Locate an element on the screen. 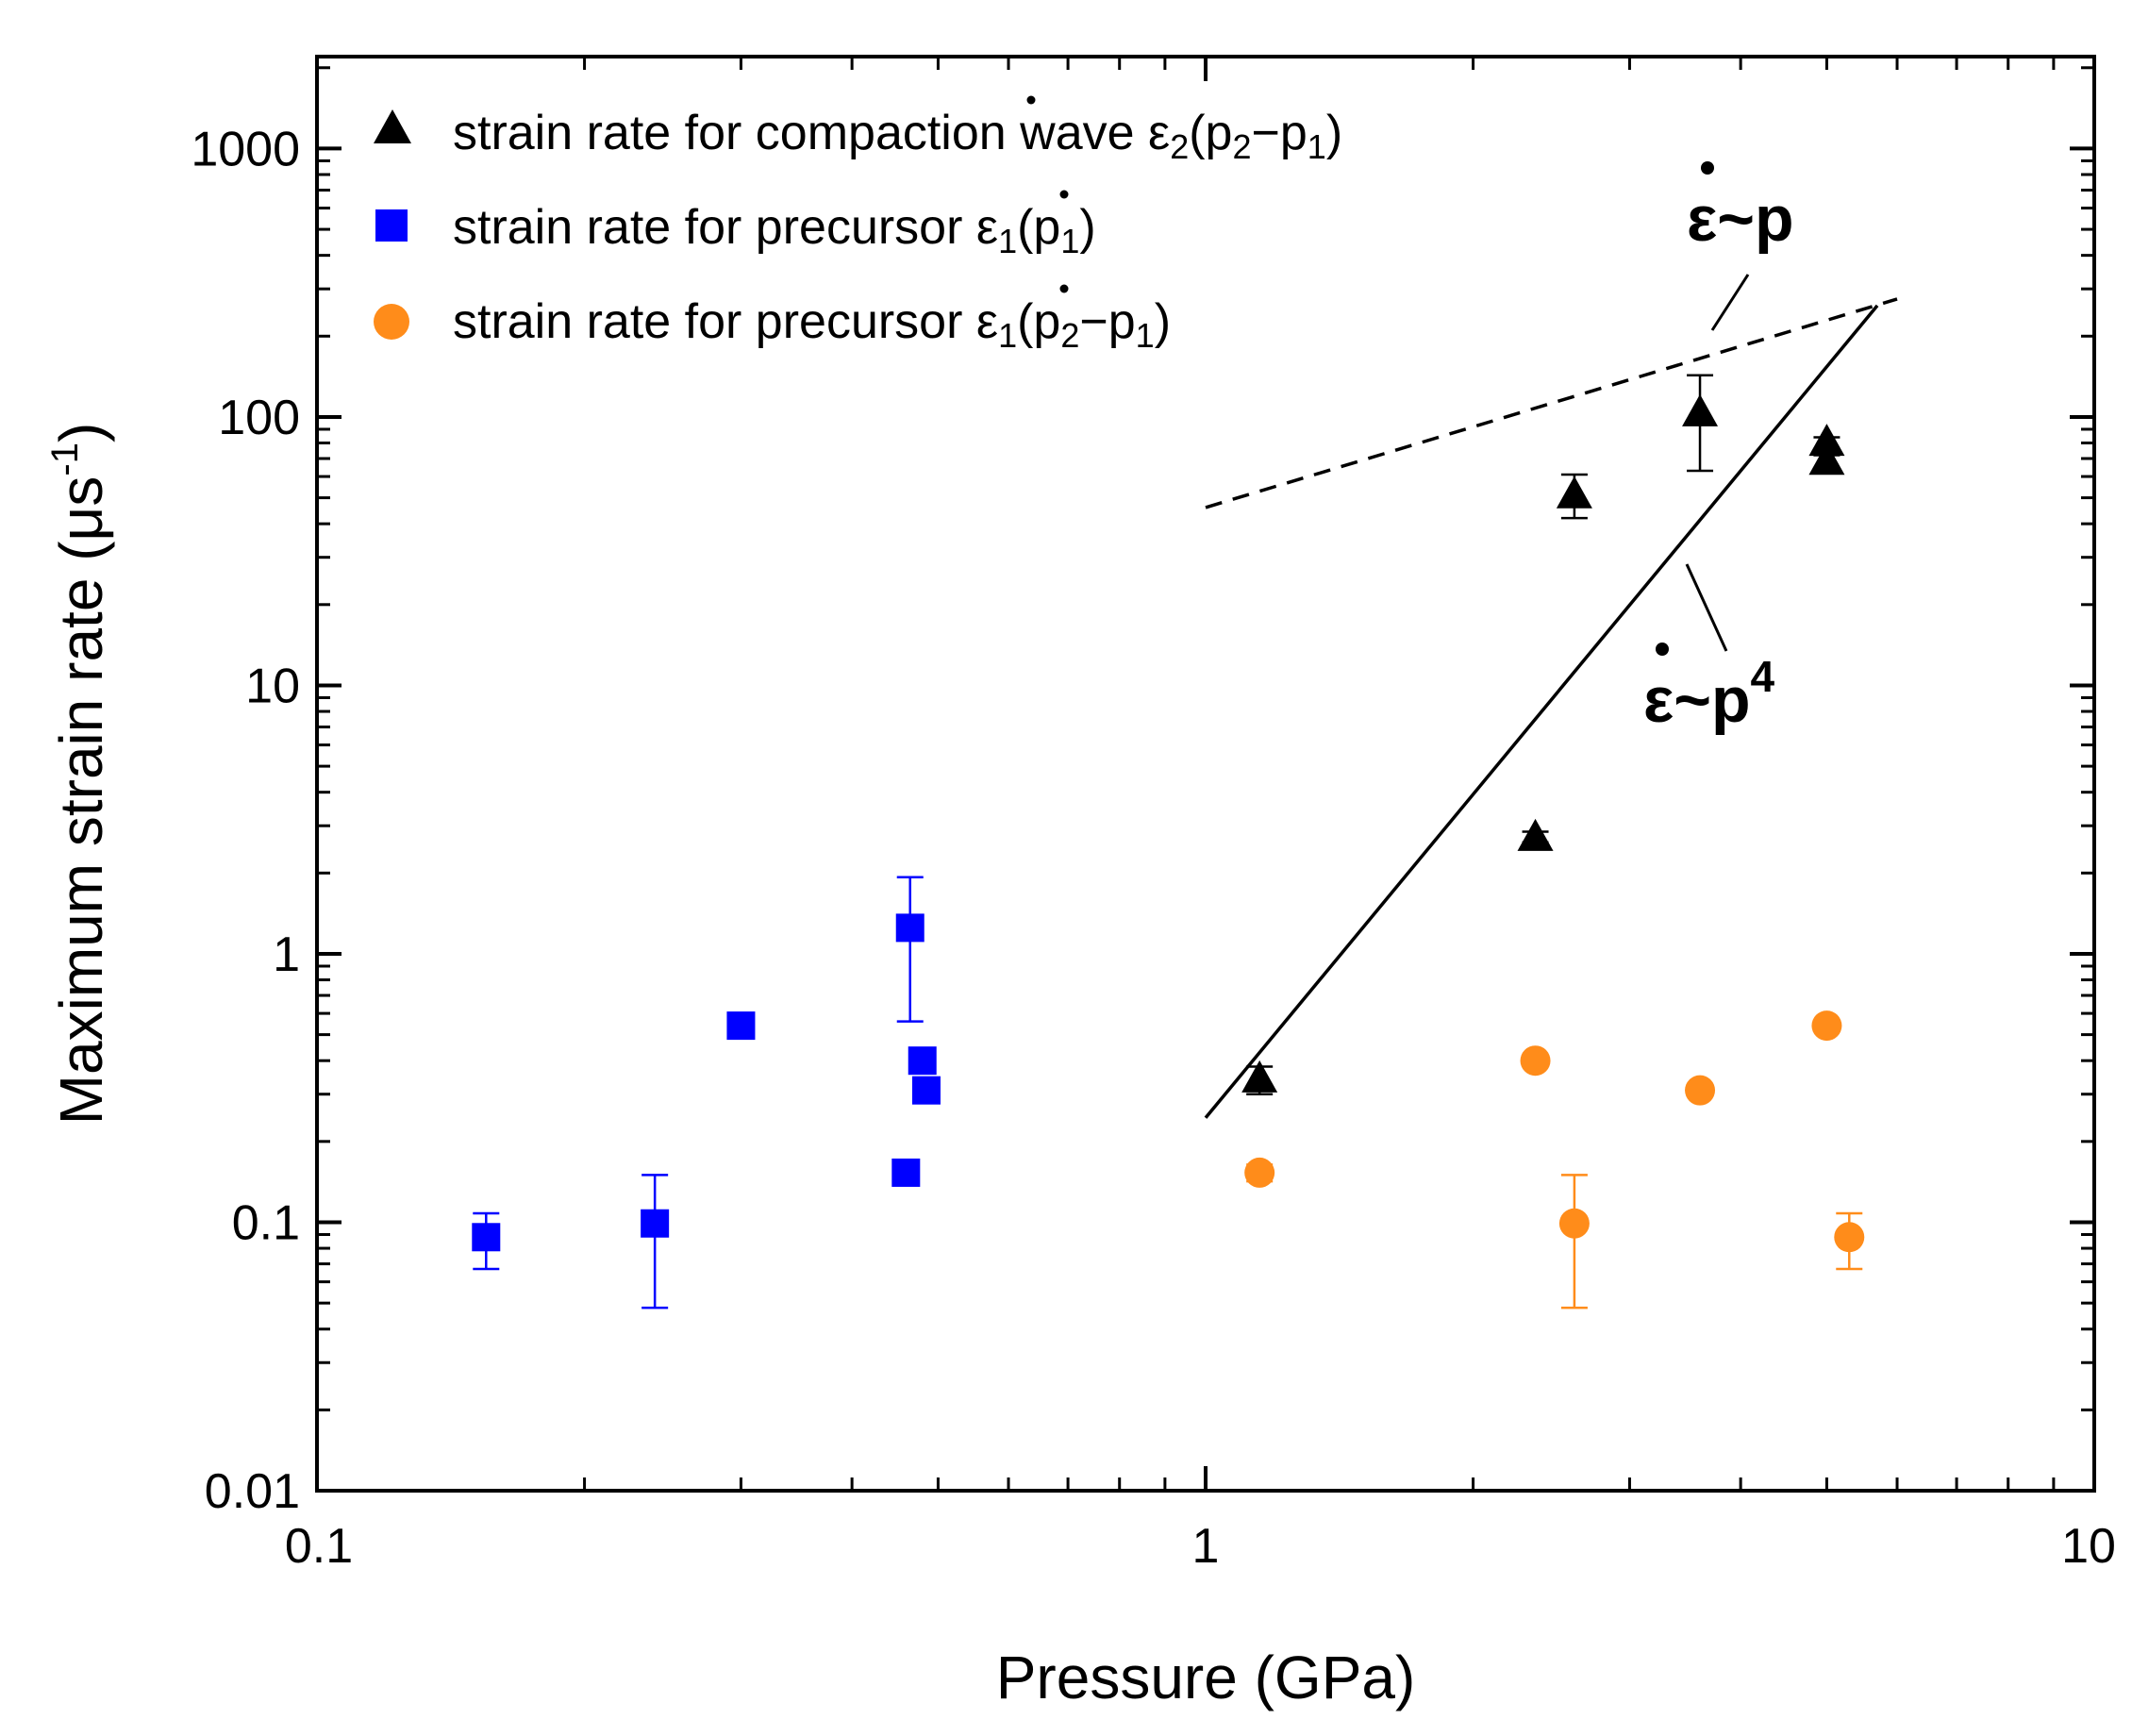 The width and height of the screenshot is (2132, 1736). quartic-fit-pointer is located at coordinates (1706, 607).